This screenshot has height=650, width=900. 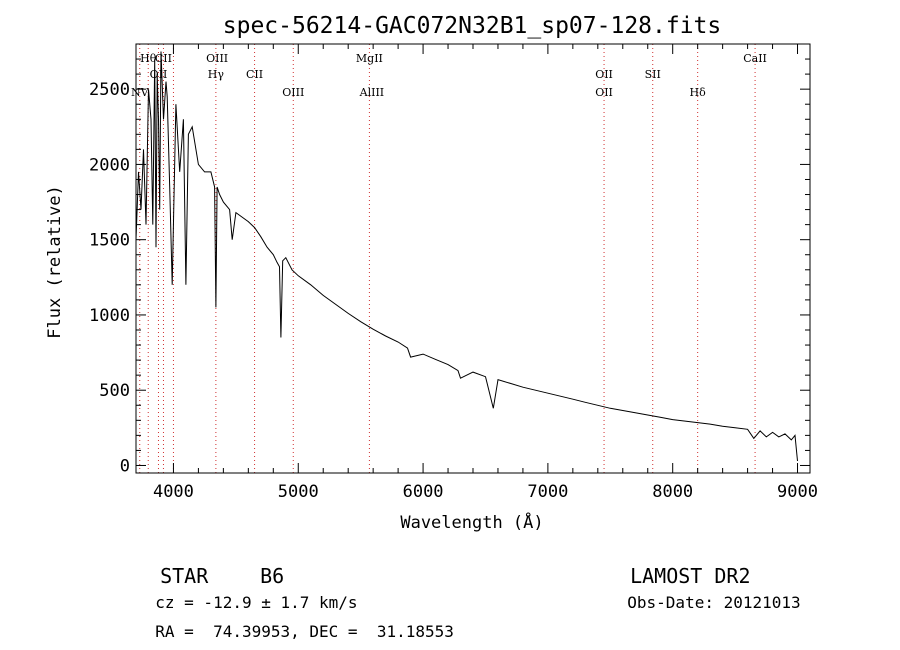 What do you see at coordinates (369, 58) in the screenshot?
I see `line-marker-label: MgII` at bounding box center [369, 58].